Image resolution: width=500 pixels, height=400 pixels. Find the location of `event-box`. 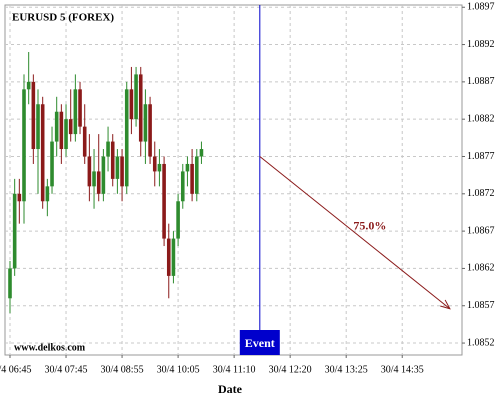

event-box is located at coordinates (259, 342).